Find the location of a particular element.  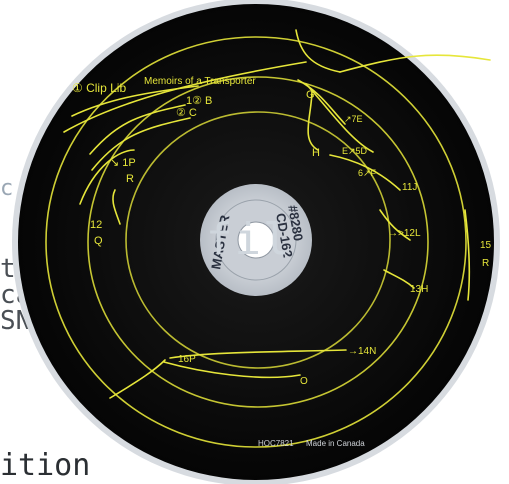

label-16p: 16P is located at coordinates (187, 359).